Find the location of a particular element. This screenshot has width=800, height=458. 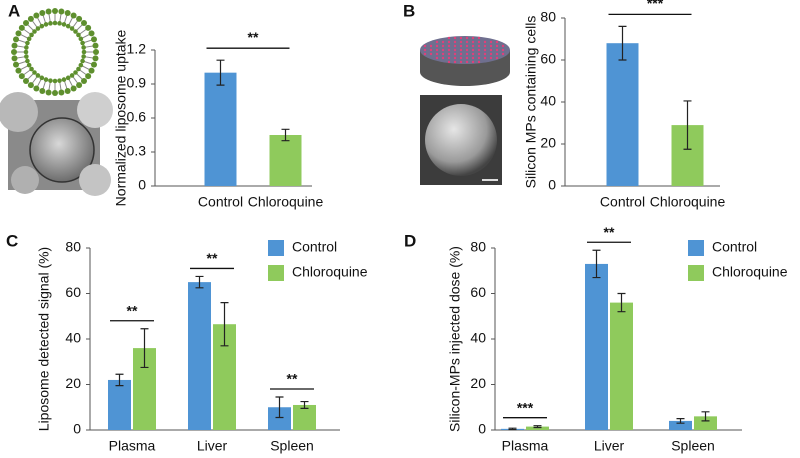

legend-label: Control is located at coordinates (314, 247).